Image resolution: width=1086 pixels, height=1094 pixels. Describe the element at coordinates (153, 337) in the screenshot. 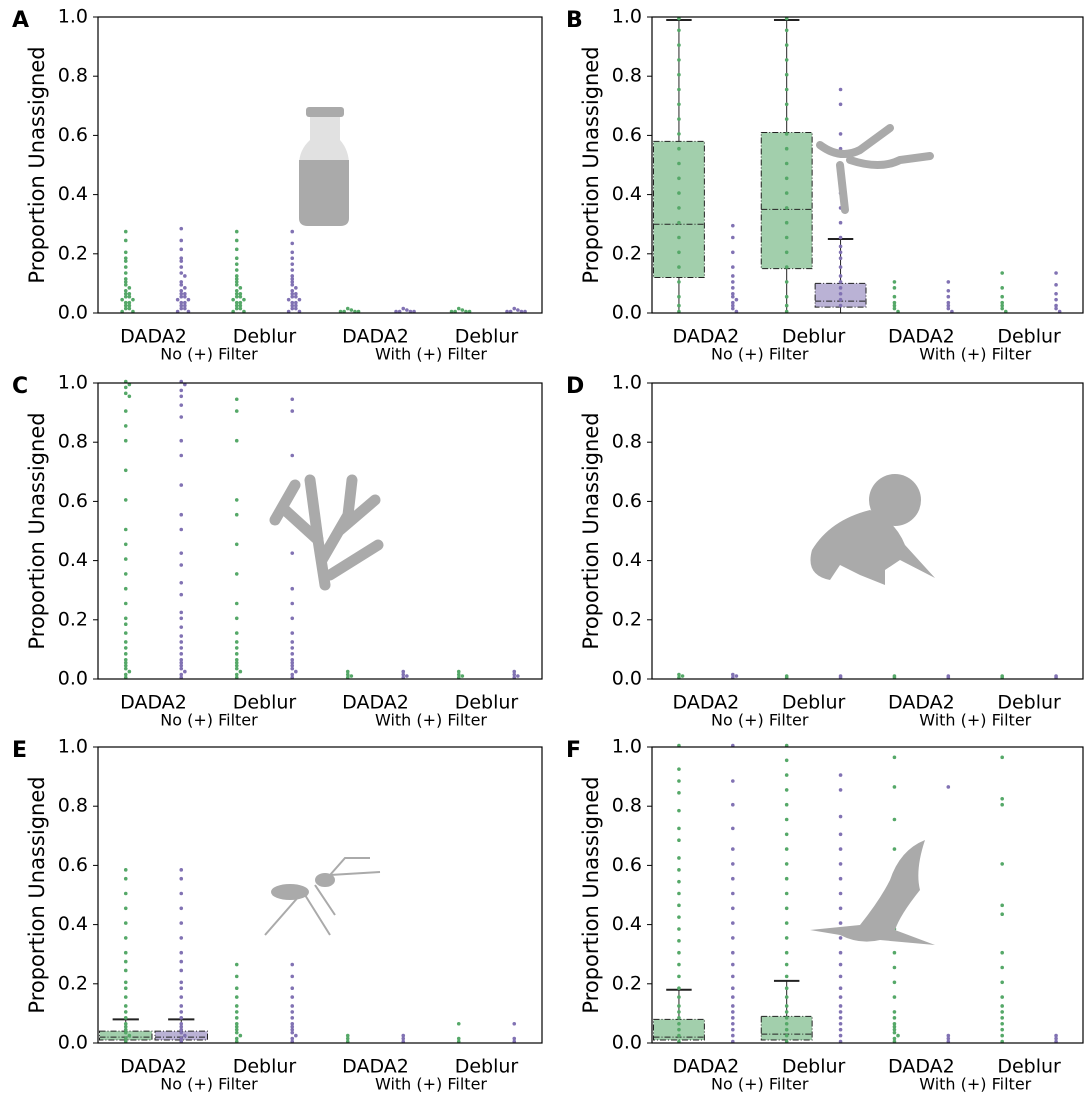

I see `x-tick-label: DADA2` at that location.